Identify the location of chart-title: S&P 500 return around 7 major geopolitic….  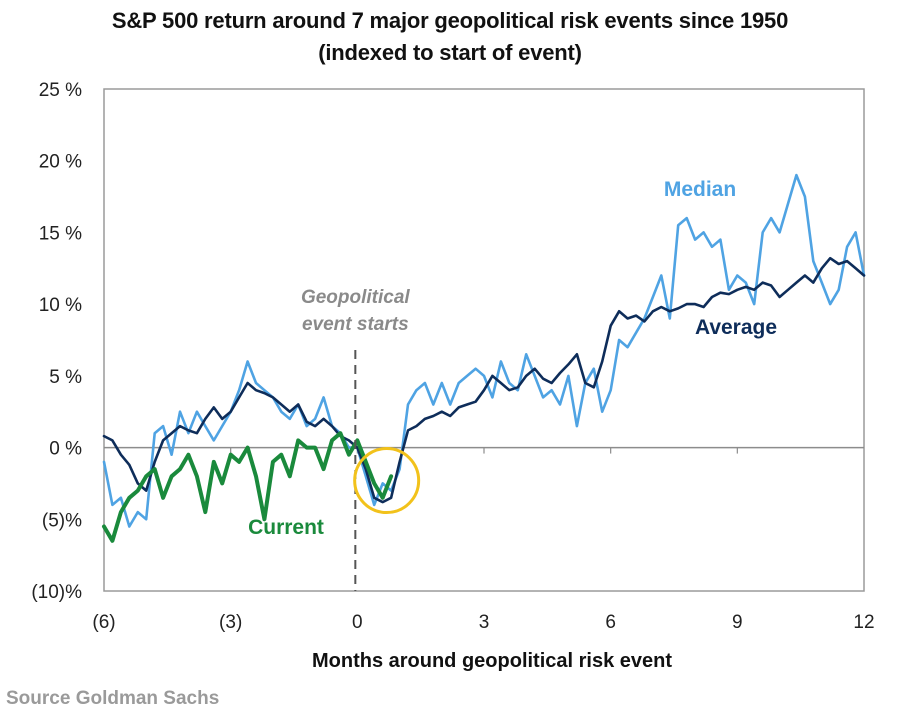
(450, 20).